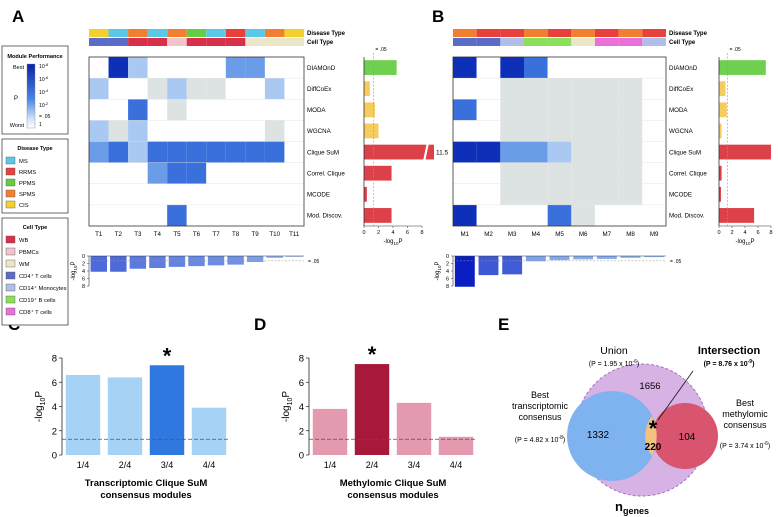 The height and width of the screenshot is (517, 778). What do you see at coordinates (687, 437) in the screenshot?
I see `methylomic-count: 104` at bounding box center [687, 437].